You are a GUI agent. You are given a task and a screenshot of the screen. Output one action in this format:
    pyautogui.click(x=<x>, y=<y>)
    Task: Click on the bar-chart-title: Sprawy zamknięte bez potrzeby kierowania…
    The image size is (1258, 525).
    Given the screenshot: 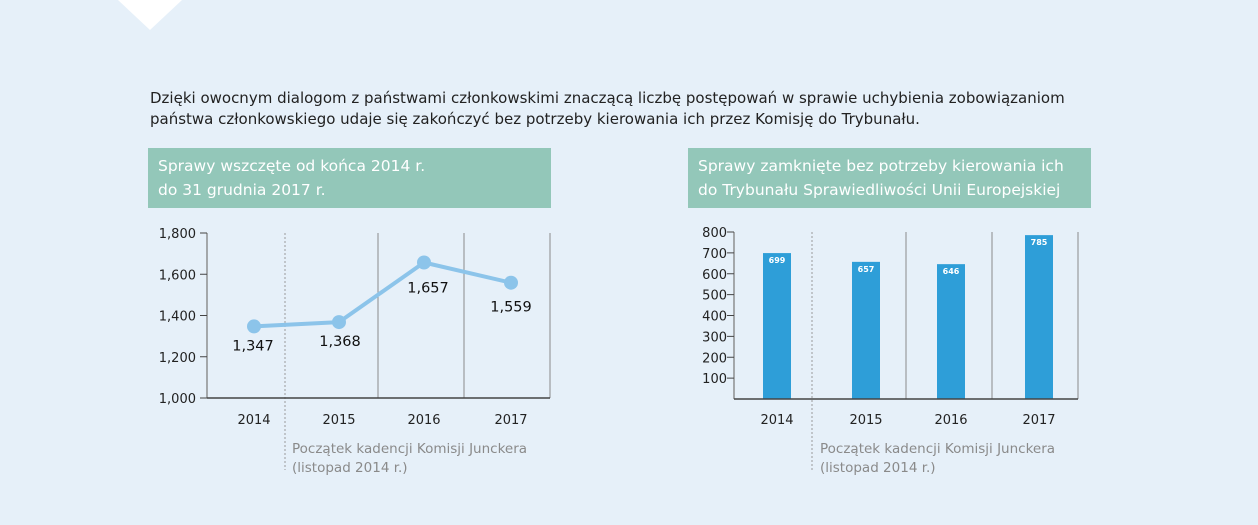 What is the action you would take?
    pyautogui.click(x=889, y=178)
    